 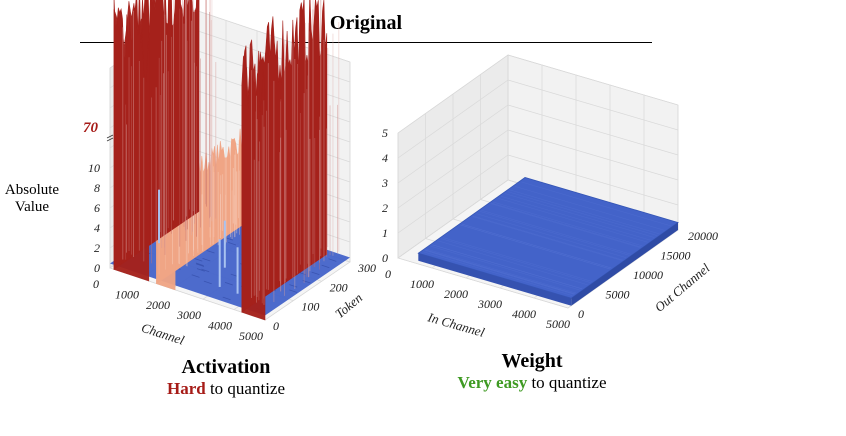 What do you see at coordinates (385, 158) in the screenshot?
I see `wt-ztick-4: 4` at bounding box center [385, 158].